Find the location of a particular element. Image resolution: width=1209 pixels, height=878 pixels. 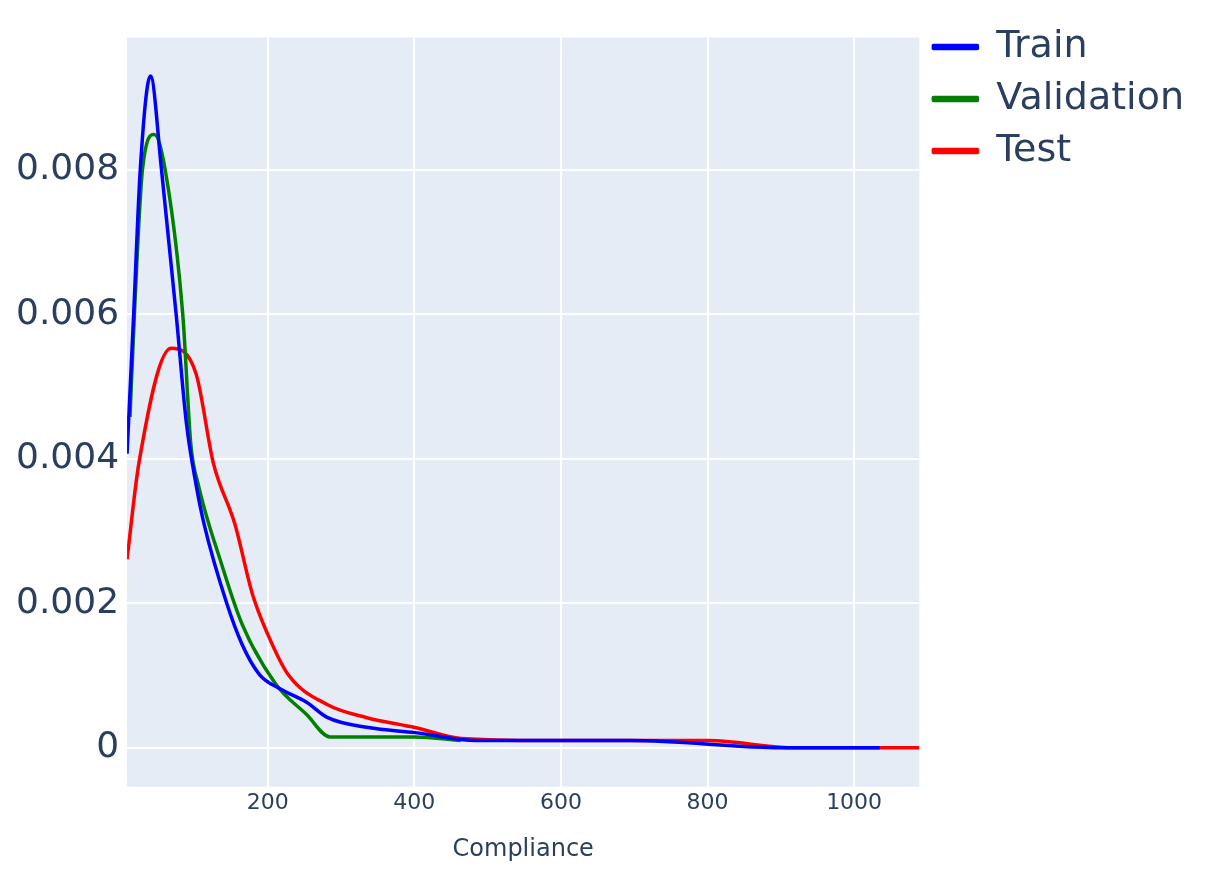

y-tick-label: 0.008 is located at coordinates (68, 167).